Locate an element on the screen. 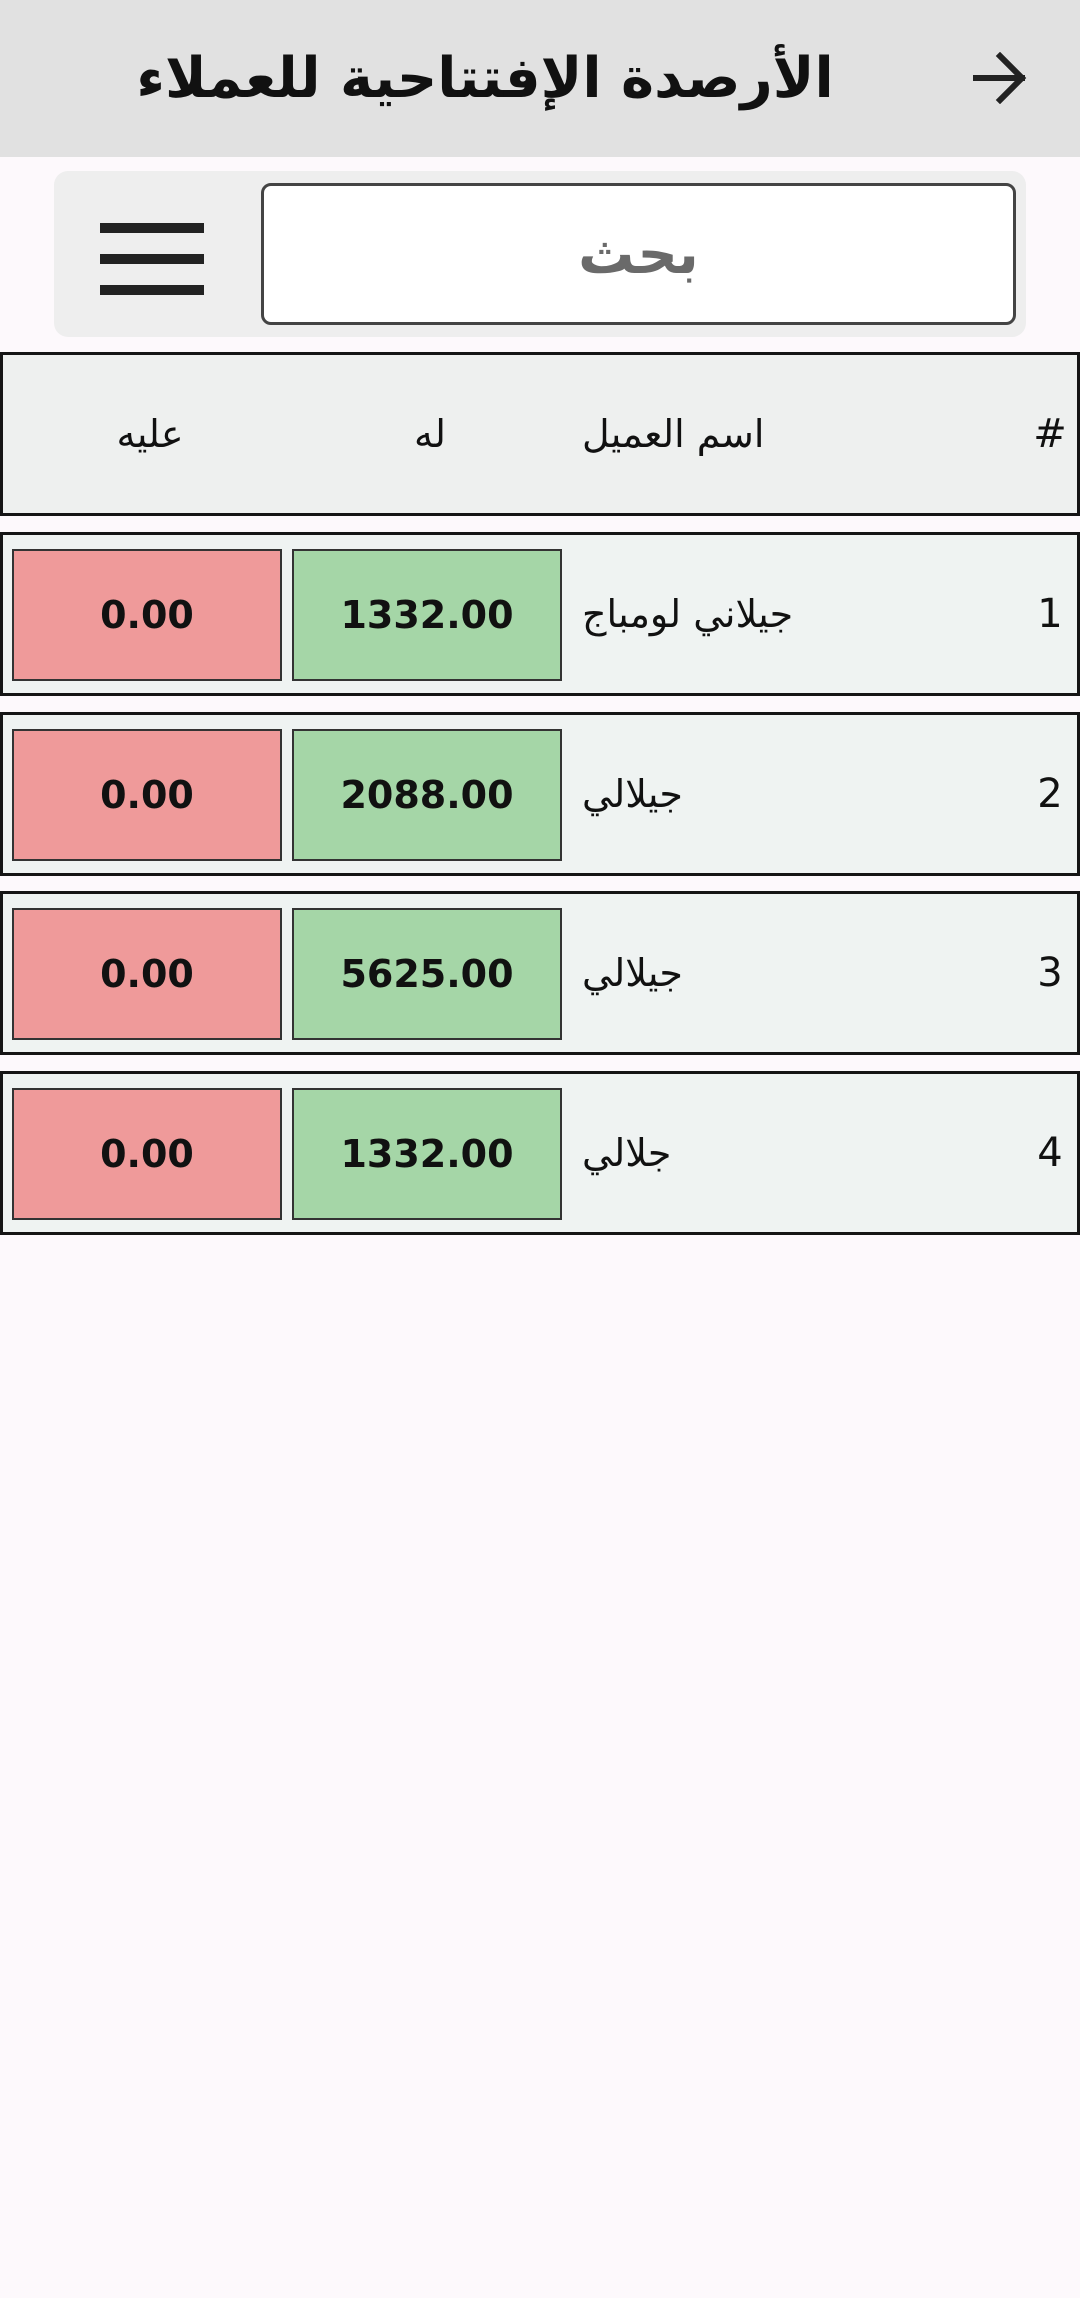  table-row: 2 جيلالي 2088.00 0.00 is located at coordinates (540, 794).